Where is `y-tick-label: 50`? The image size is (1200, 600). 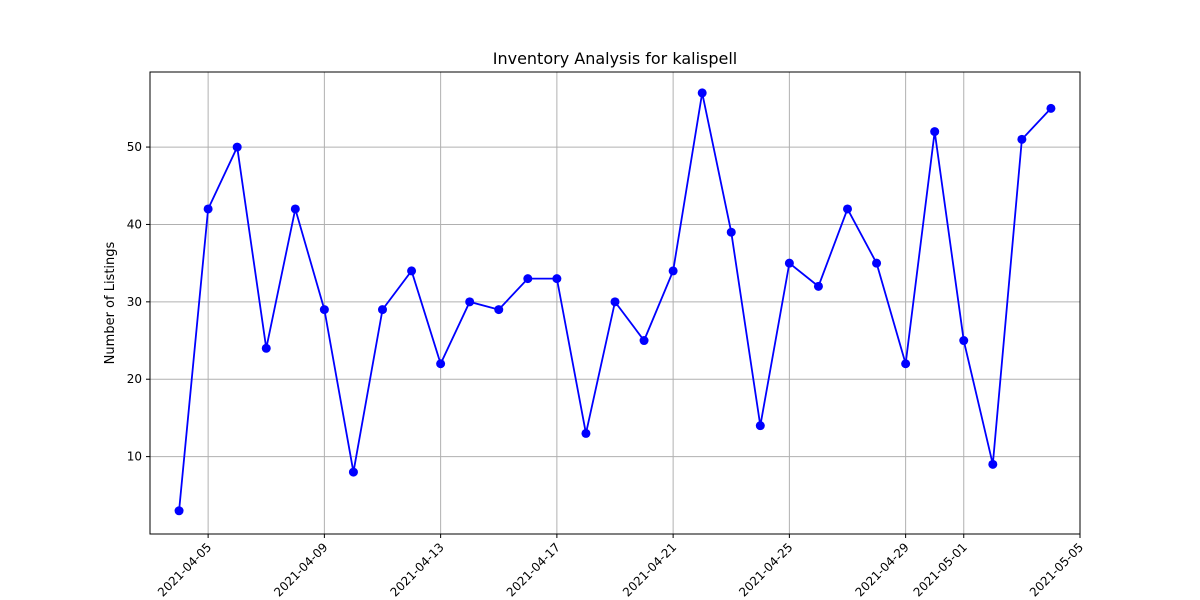 y-tick-label: 50 is located at coordinates (134, 147).